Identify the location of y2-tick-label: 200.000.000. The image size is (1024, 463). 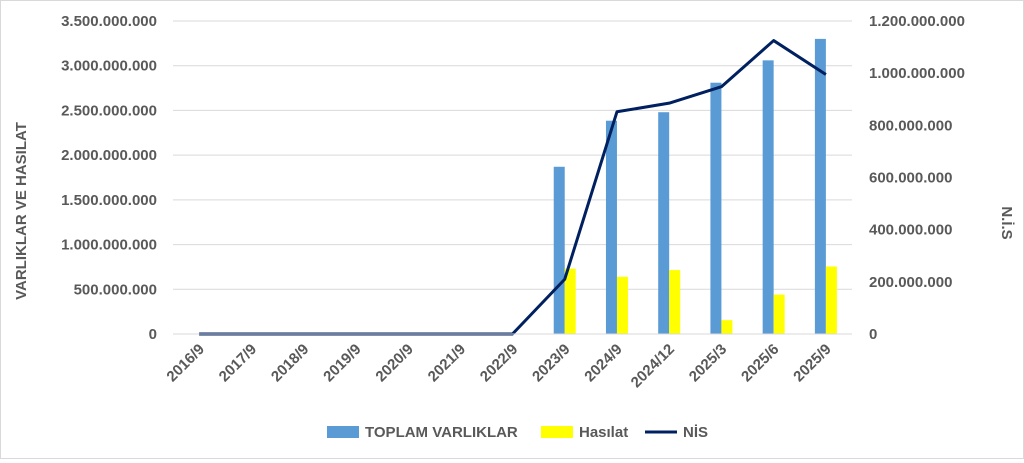
(910, 282).